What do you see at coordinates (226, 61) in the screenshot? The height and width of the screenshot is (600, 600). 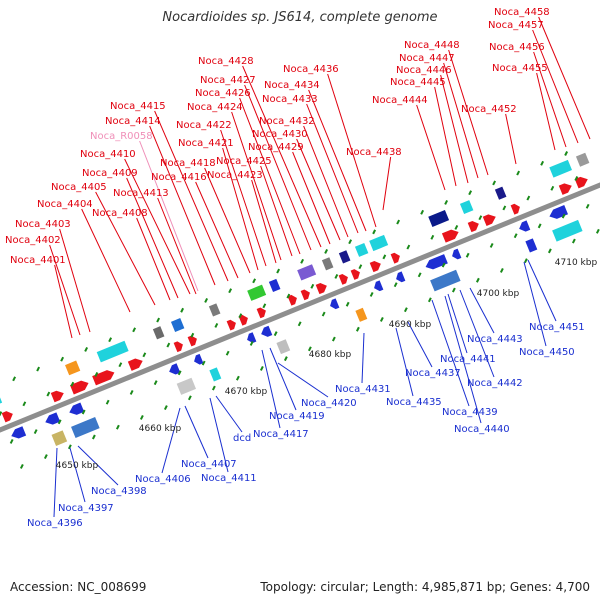 I see `forward-gene-label: Noca_4428` at bounding box center [226, 61].